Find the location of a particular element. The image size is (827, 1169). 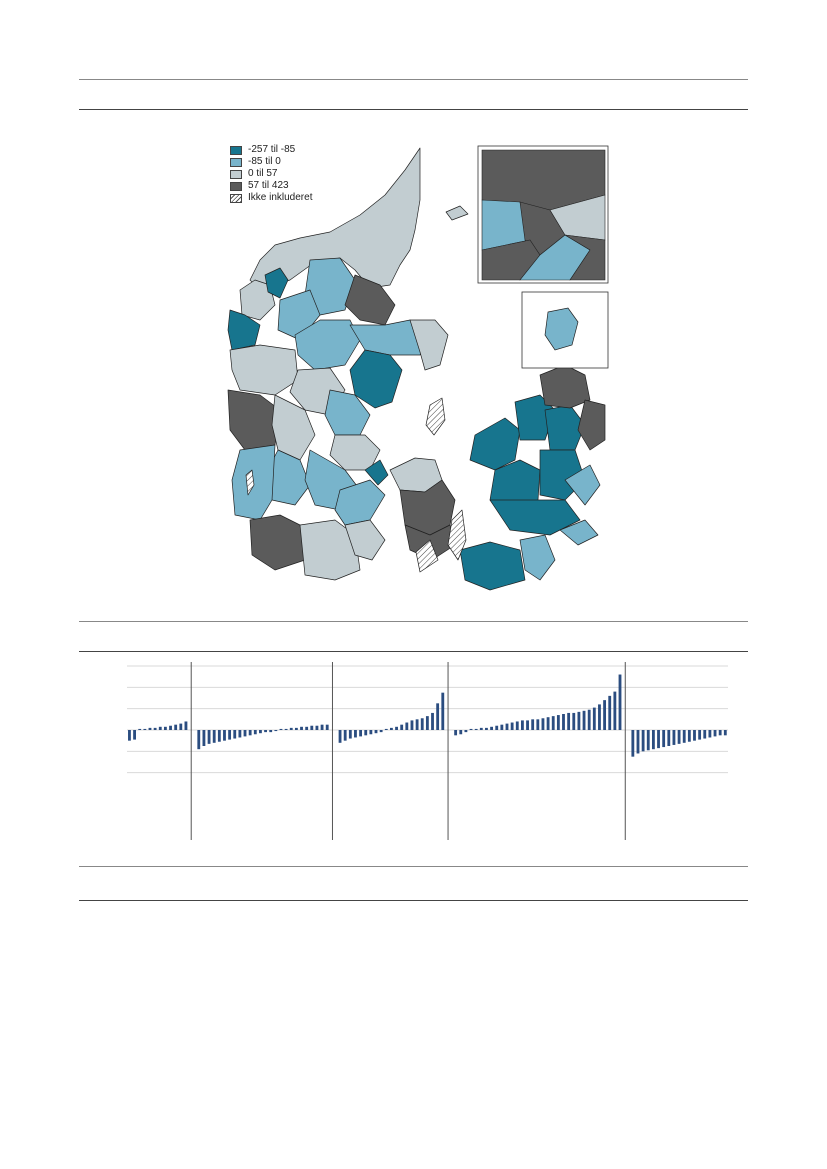

region-aarhus is located at coordinates (376, 379).